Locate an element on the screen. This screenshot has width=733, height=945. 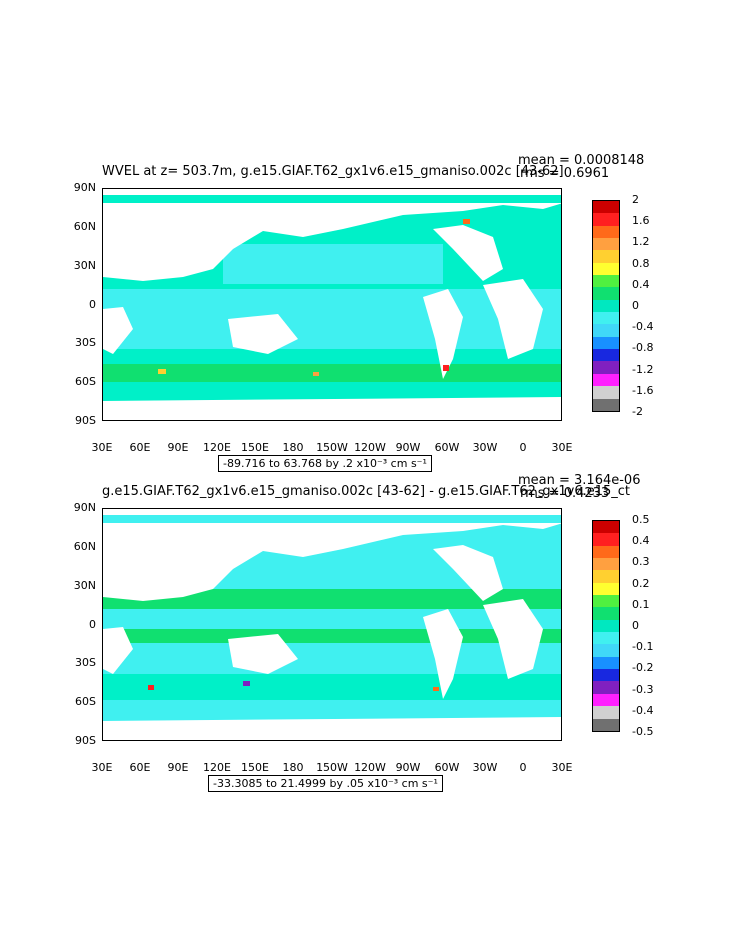
colorbar-label: -0.1 is located at coordinates (643, 646).